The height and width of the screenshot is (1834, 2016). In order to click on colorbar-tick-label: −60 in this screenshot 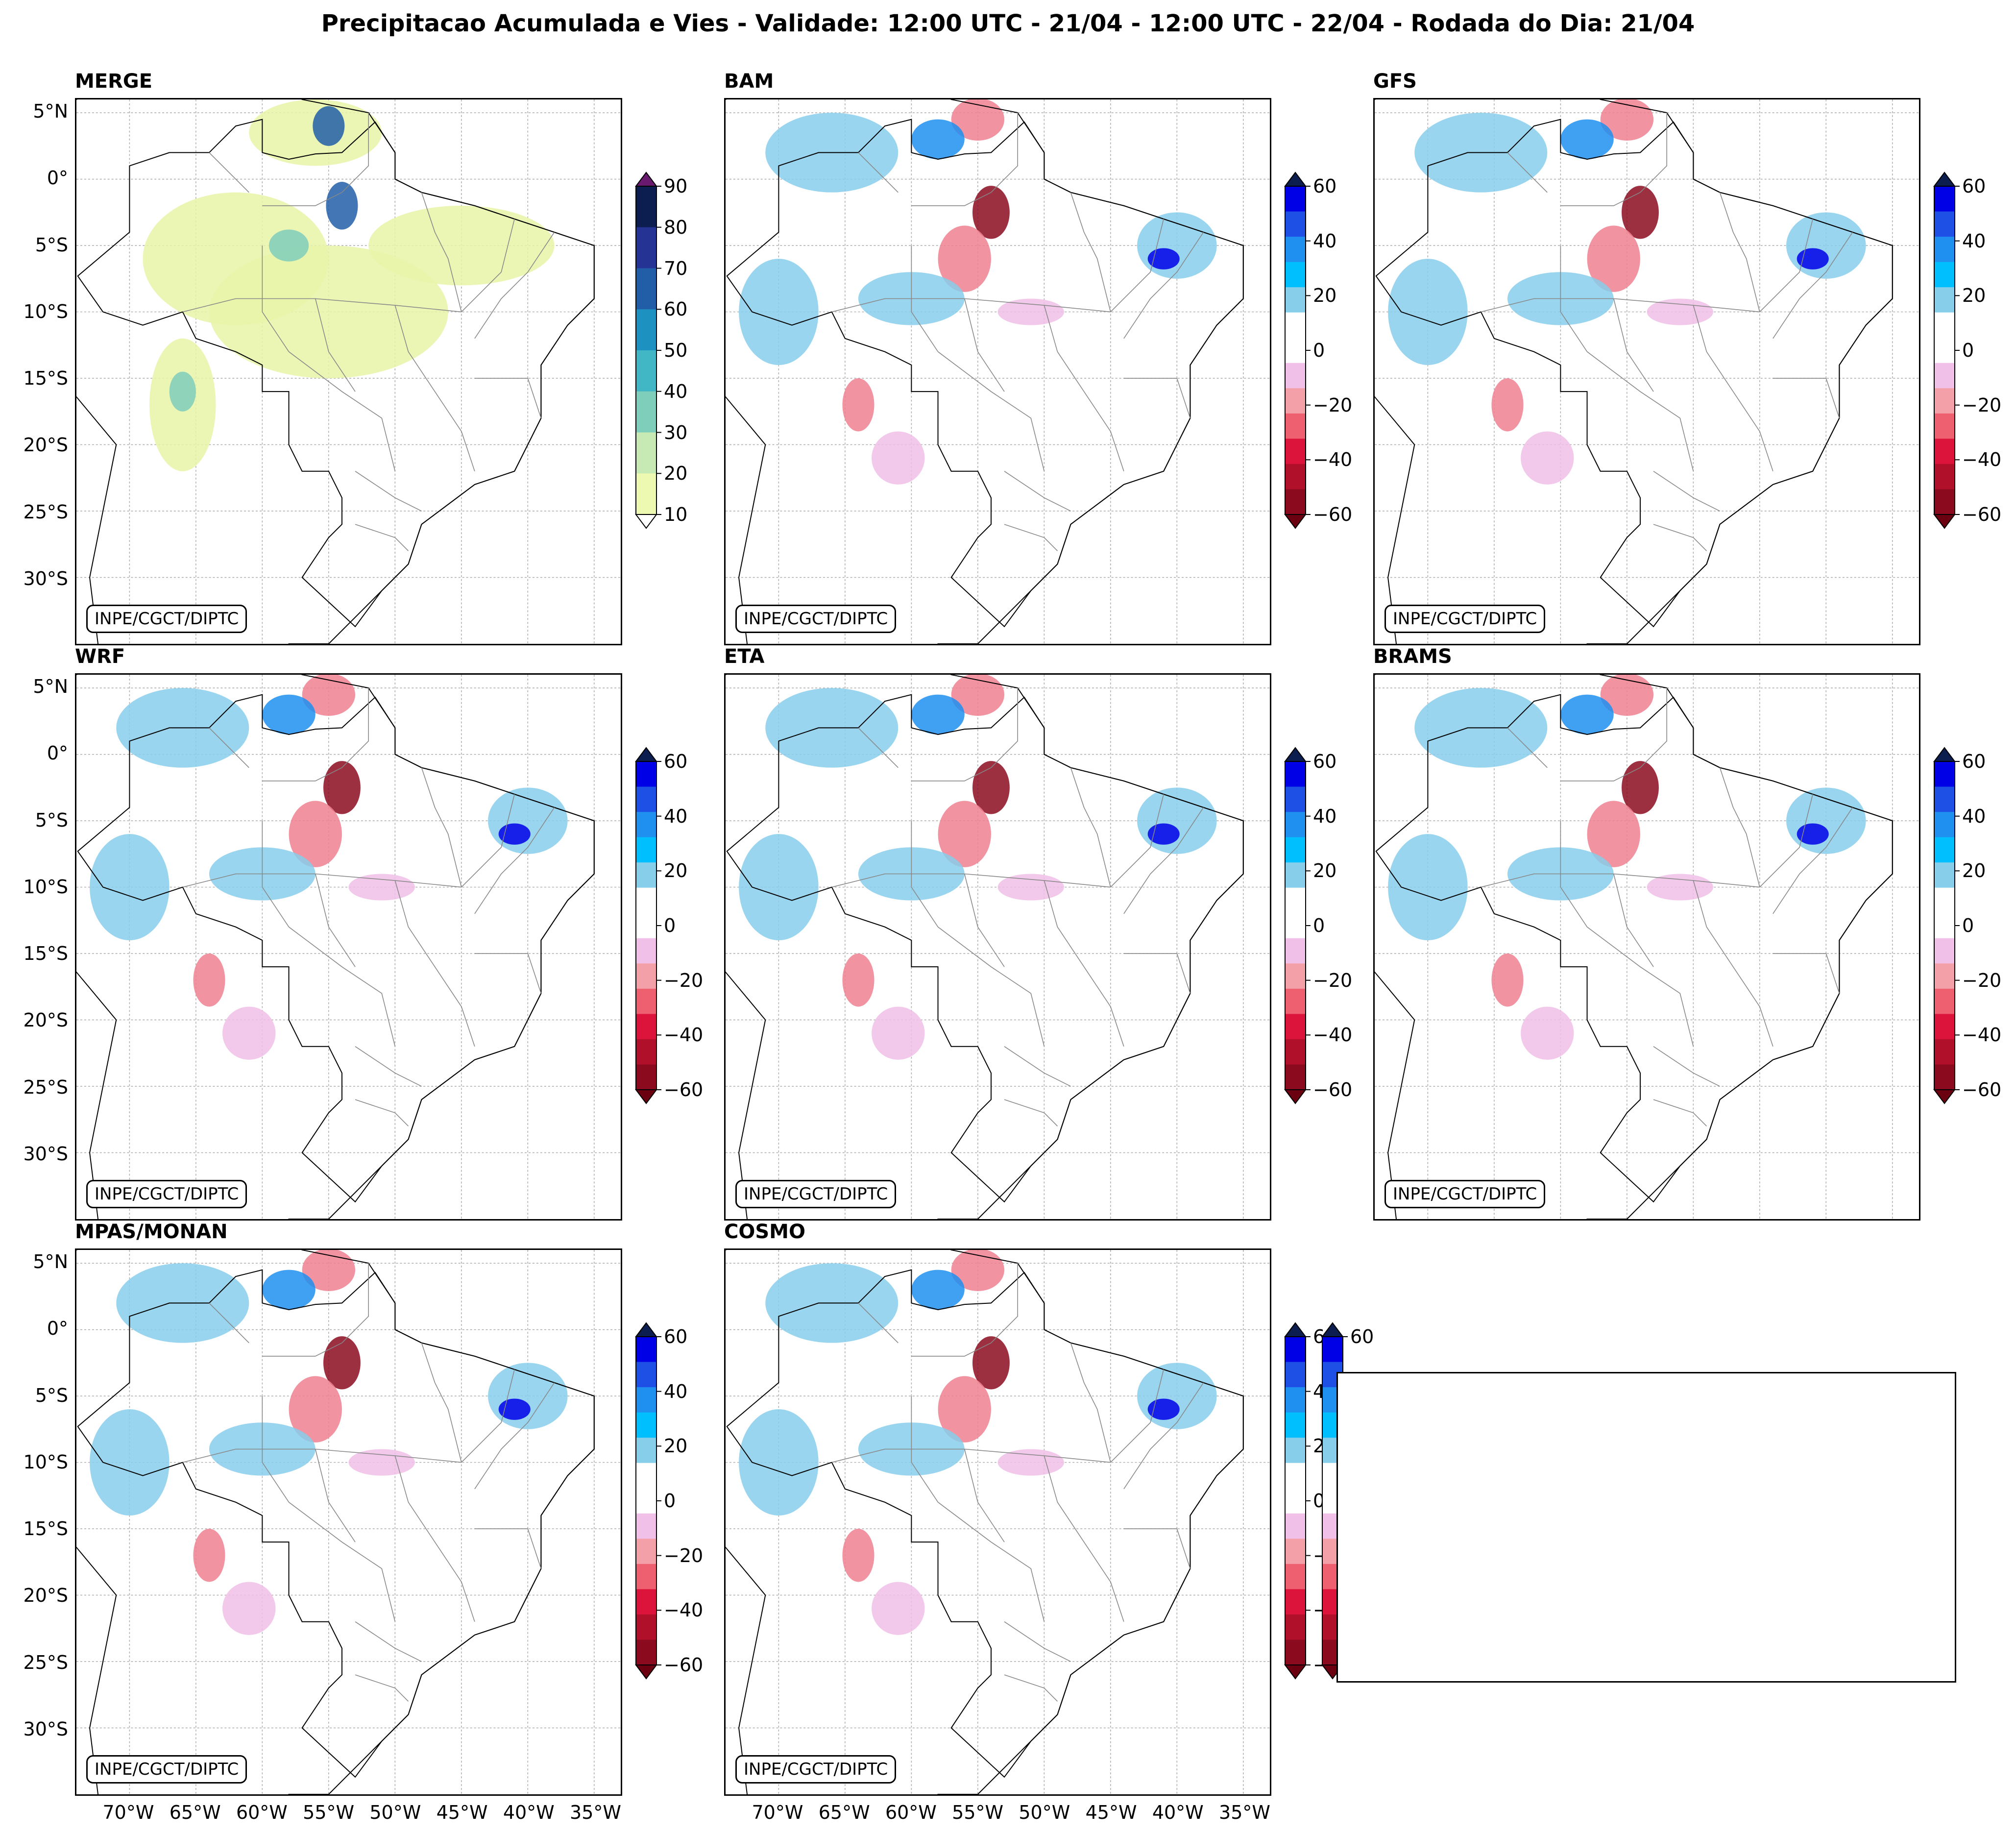, I will do `click(684, 1090)`.